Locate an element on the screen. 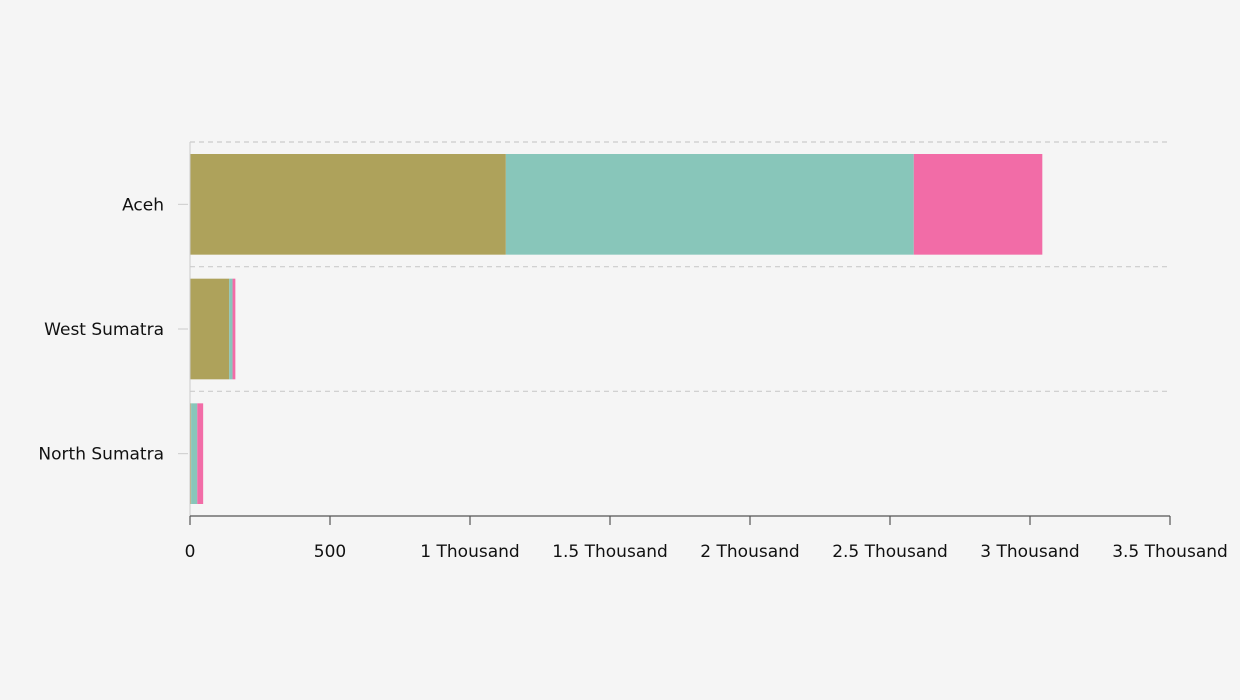 The width and height of the screenshot is (1240, 700). x-tick-label: 1.5 Thousand is located at coordinates (610, 552).